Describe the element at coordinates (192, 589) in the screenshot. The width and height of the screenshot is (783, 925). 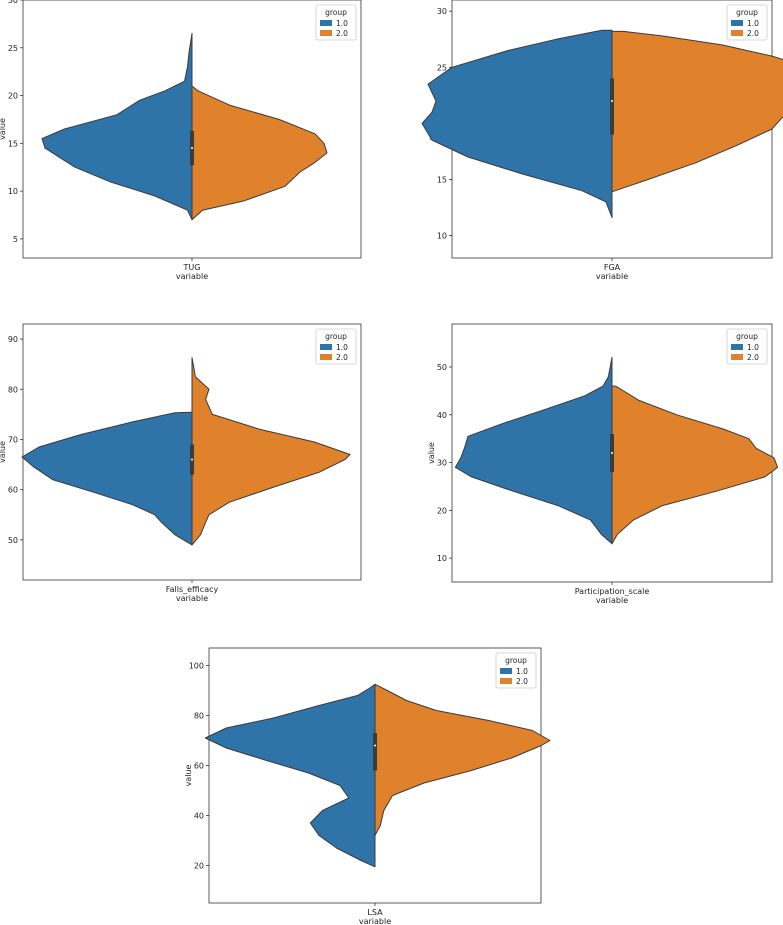
I see `x-tick-label: Falls_efficacy` at that location.